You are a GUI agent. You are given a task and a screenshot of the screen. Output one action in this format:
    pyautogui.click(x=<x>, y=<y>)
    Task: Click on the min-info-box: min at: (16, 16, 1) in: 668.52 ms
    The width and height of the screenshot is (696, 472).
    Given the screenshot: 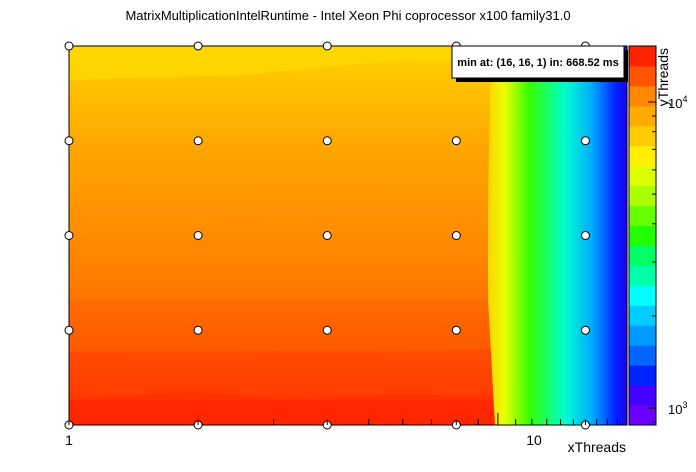 What is the action you would take?
    pyautogui.click(x=539, y=63)
    